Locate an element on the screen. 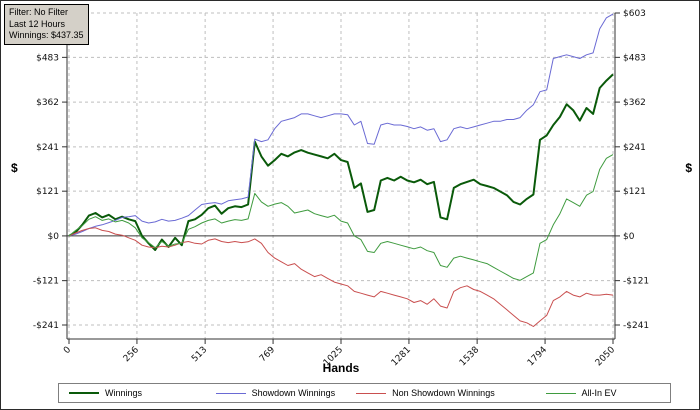  y-axis-title-left: $ is located at coordinates (14, 168).